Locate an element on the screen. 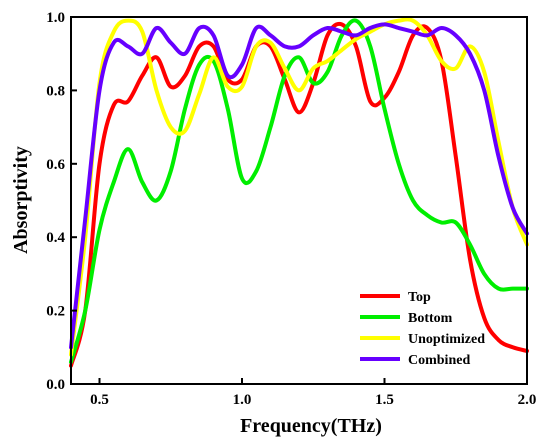 The width and height of the screenshot is (550, 448). y-tick-label: 0.8 is located at coordinates (55, 91).